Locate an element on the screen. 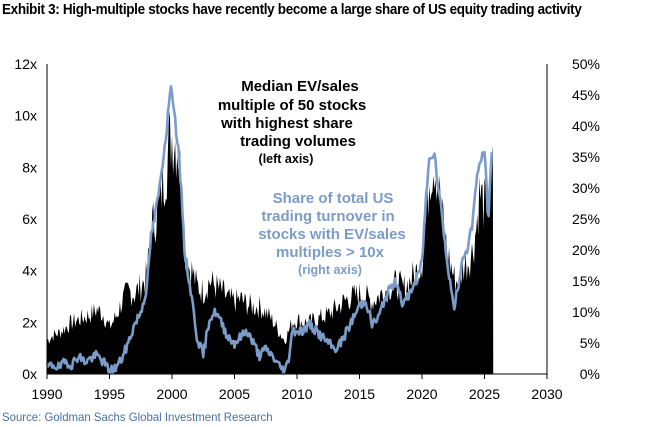  x-tick-label: 2020 is located at coordinates (421, 394).